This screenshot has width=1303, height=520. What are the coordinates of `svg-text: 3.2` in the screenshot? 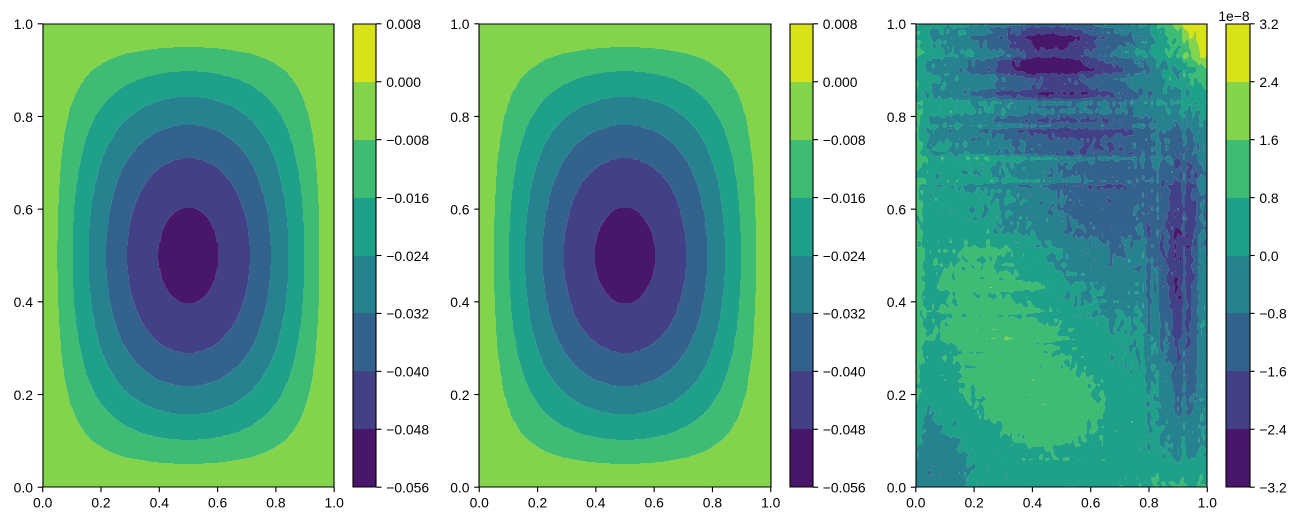 It's located at (1269, 24).